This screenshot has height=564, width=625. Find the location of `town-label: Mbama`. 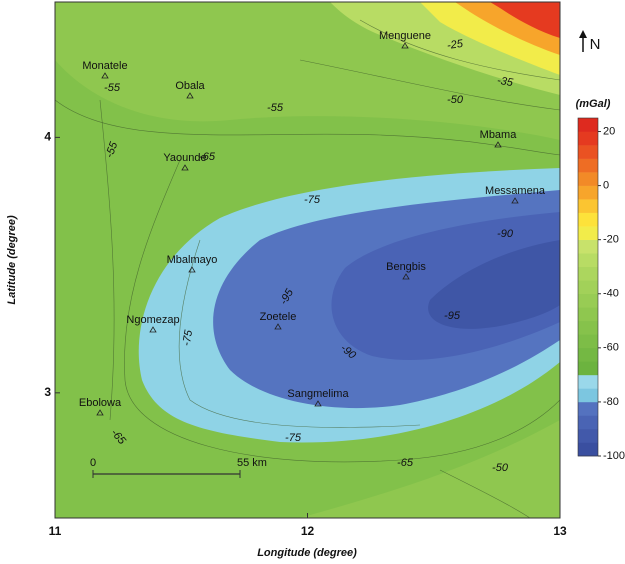

town-label: Mbama is located at coordinates (499, 135).